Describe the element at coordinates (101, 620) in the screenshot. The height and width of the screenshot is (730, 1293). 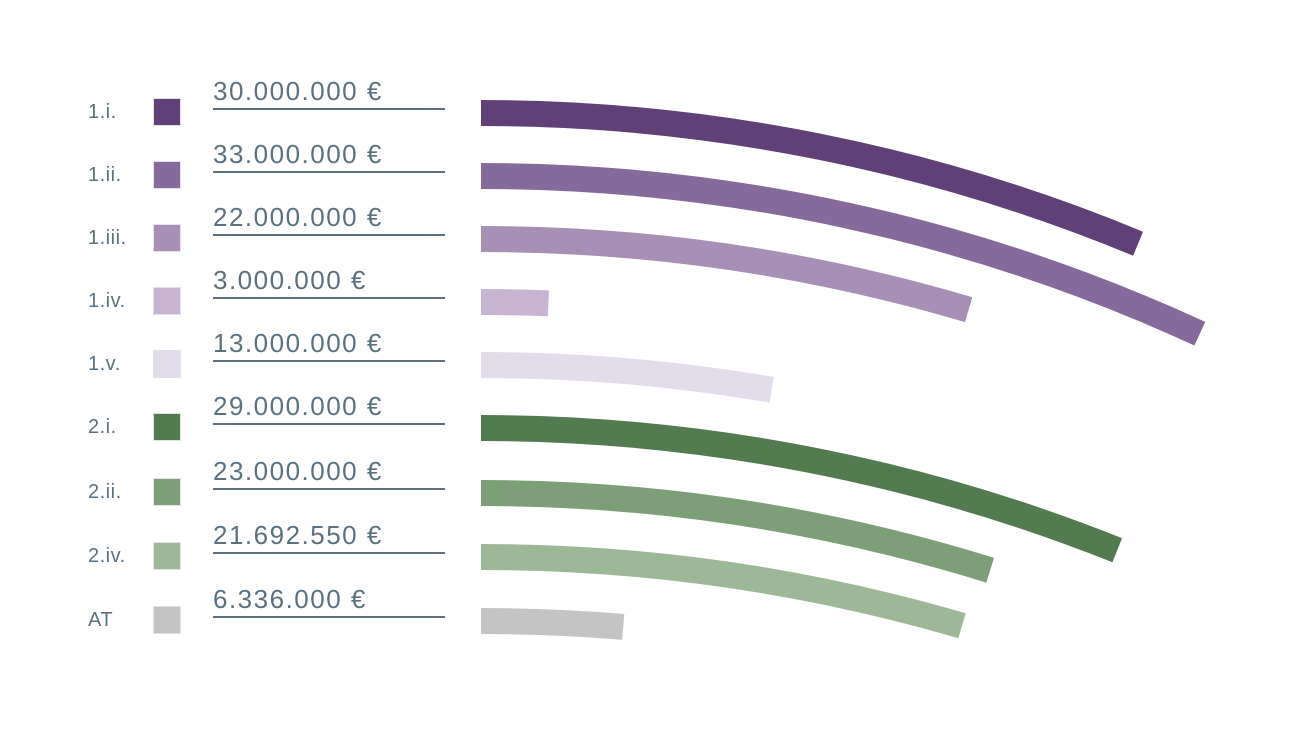
I see `row-label: AT` at that location.